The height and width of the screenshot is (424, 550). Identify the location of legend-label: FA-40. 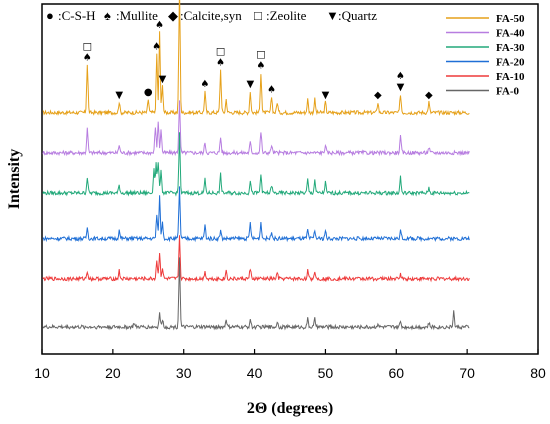
(510, 34).